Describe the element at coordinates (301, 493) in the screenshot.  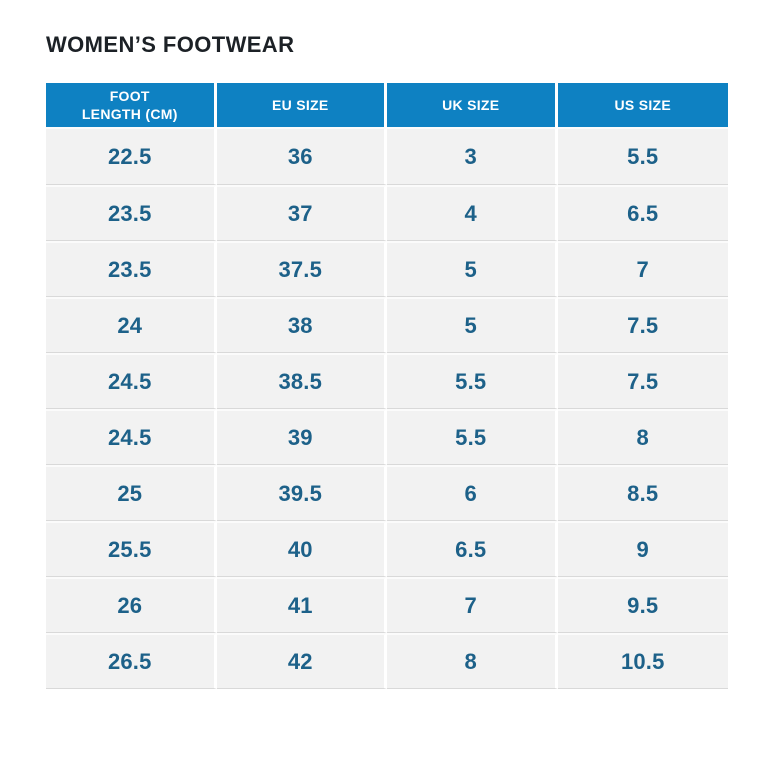
I see `cell-eu-size: 39.5` at that location.